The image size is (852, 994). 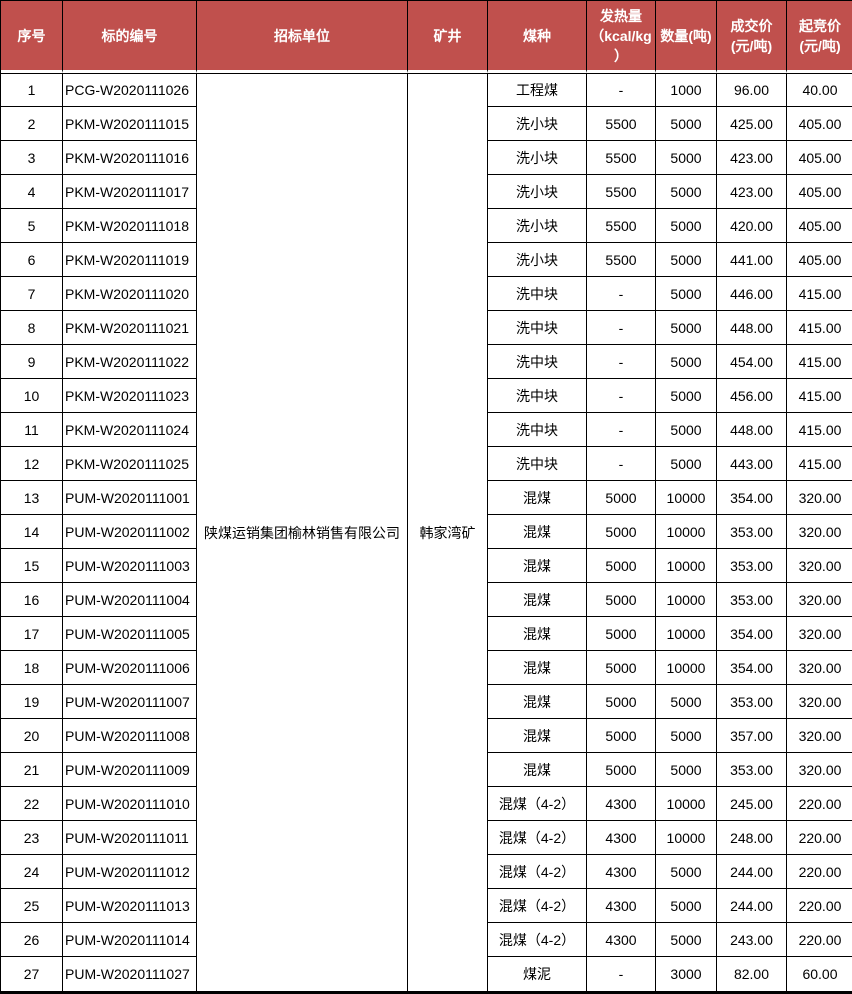 What do you see at coordinates (32, 294) in the screenshot?
I see `cell-no: 7` at bounding box center [32, 294].